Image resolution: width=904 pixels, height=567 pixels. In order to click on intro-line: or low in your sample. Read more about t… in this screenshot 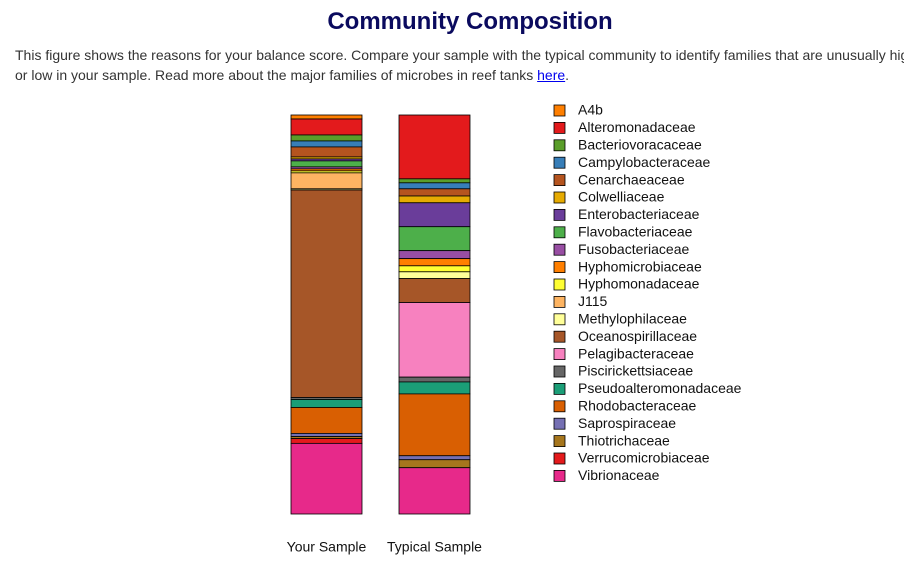, I will do `click(292, 75)`.